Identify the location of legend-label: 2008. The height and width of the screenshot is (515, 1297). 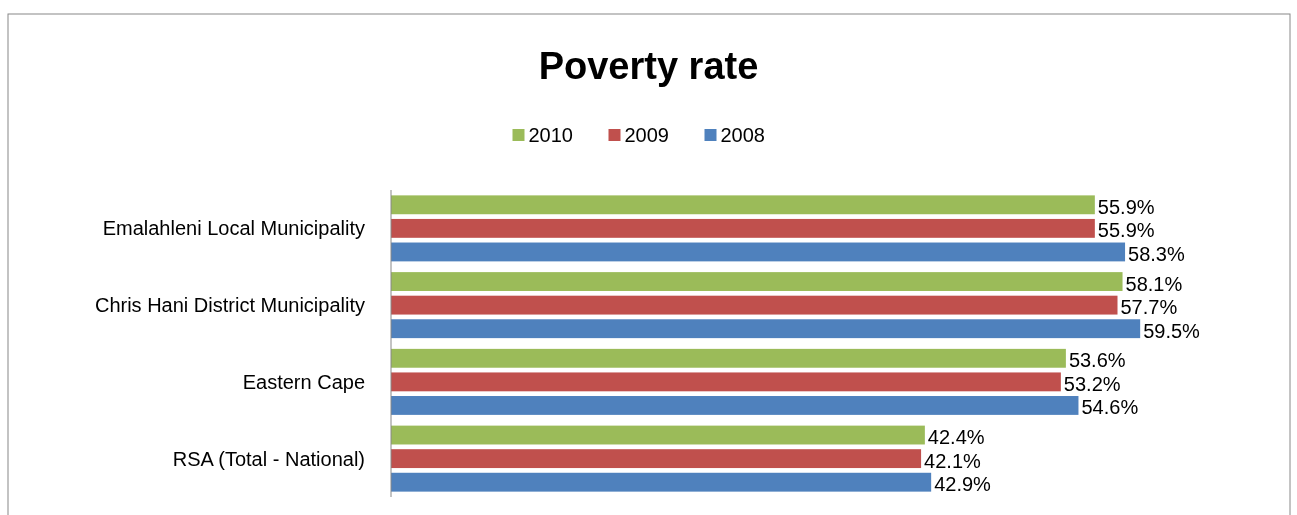
(742, 135).